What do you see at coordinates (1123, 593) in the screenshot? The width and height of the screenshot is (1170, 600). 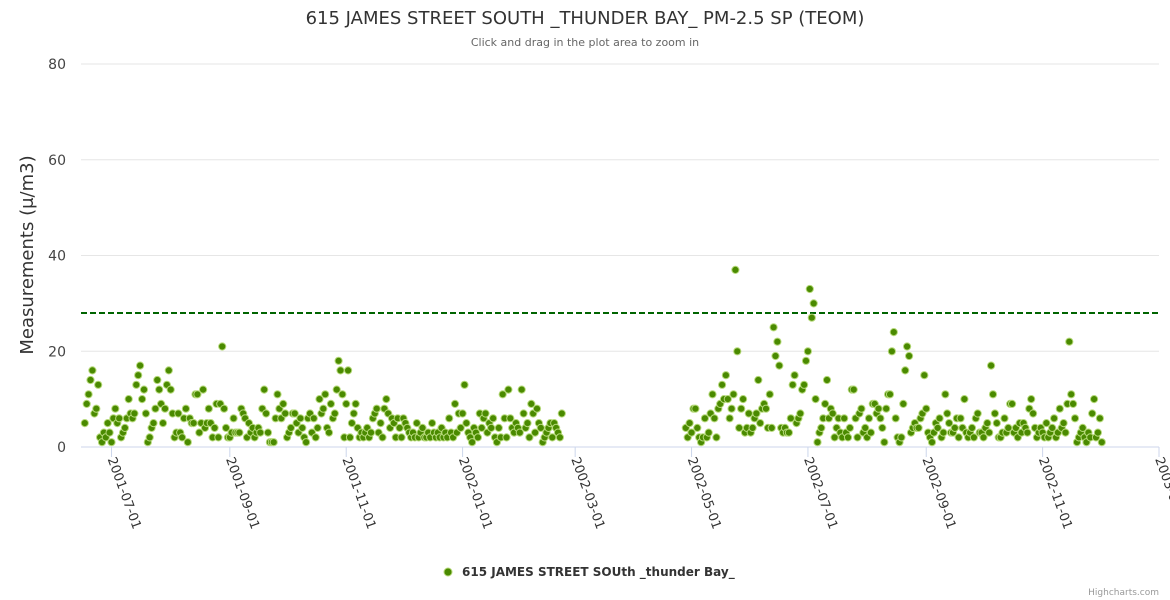 I see `credits-link: Highcharts.com` at bounding box center [1123, 593].